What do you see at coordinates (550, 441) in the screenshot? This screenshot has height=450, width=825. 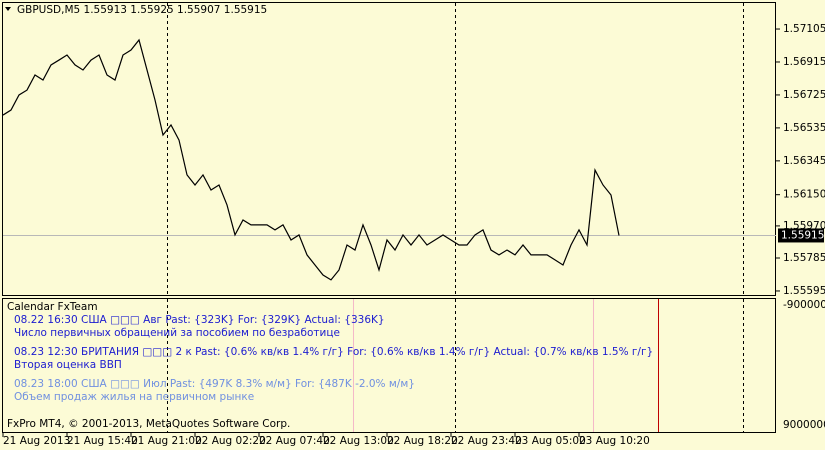 I see `x-tick-label: 23 Aug 05:00` at bounding box center [550, 441].